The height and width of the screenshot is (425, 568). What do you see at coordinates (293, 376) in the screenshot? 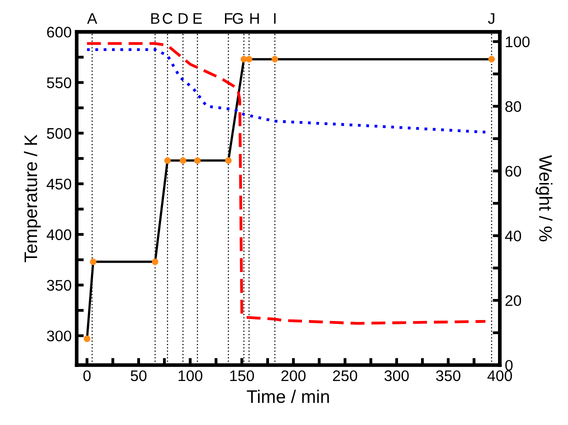
I see `x-tick-label: 200` at bounding box center [293, 376].